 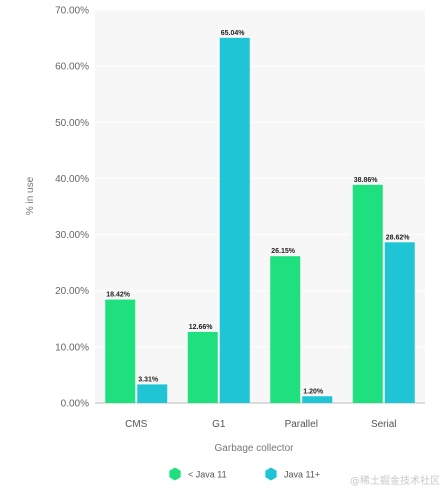 What do you see at coordinates (313, 391) in the screenshot?
I see `data-label: 1.20%` at bounding box center [313, 391].